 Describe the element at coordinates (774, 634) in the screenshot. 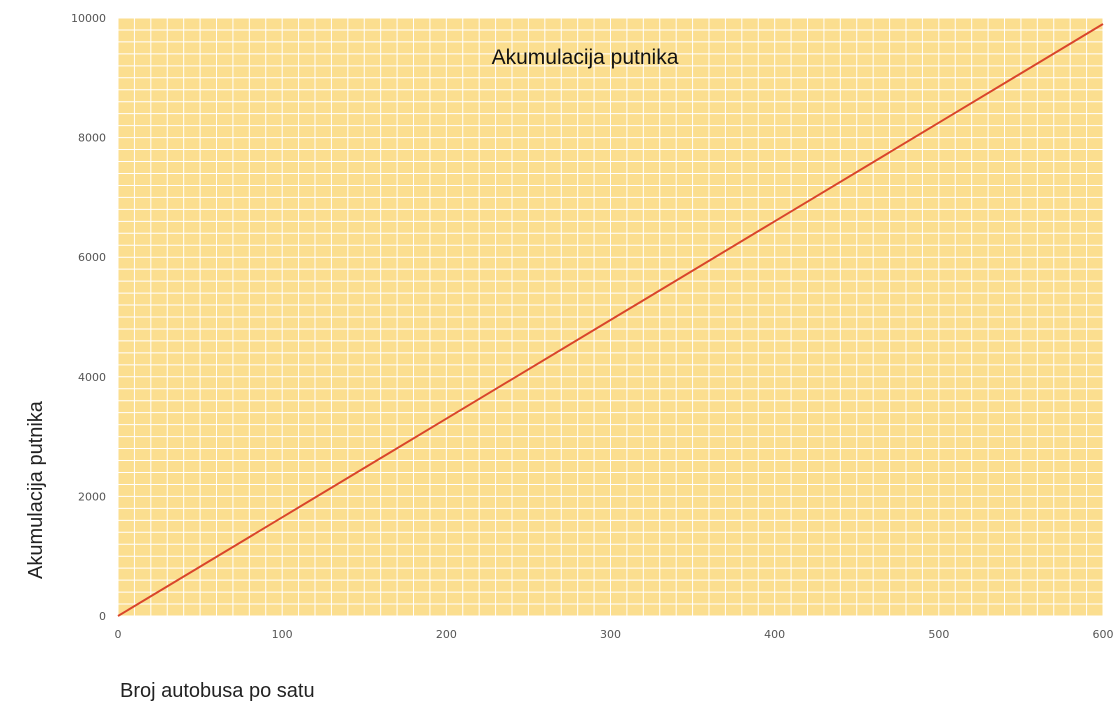

I see `x-tick-label: 400` at that location.